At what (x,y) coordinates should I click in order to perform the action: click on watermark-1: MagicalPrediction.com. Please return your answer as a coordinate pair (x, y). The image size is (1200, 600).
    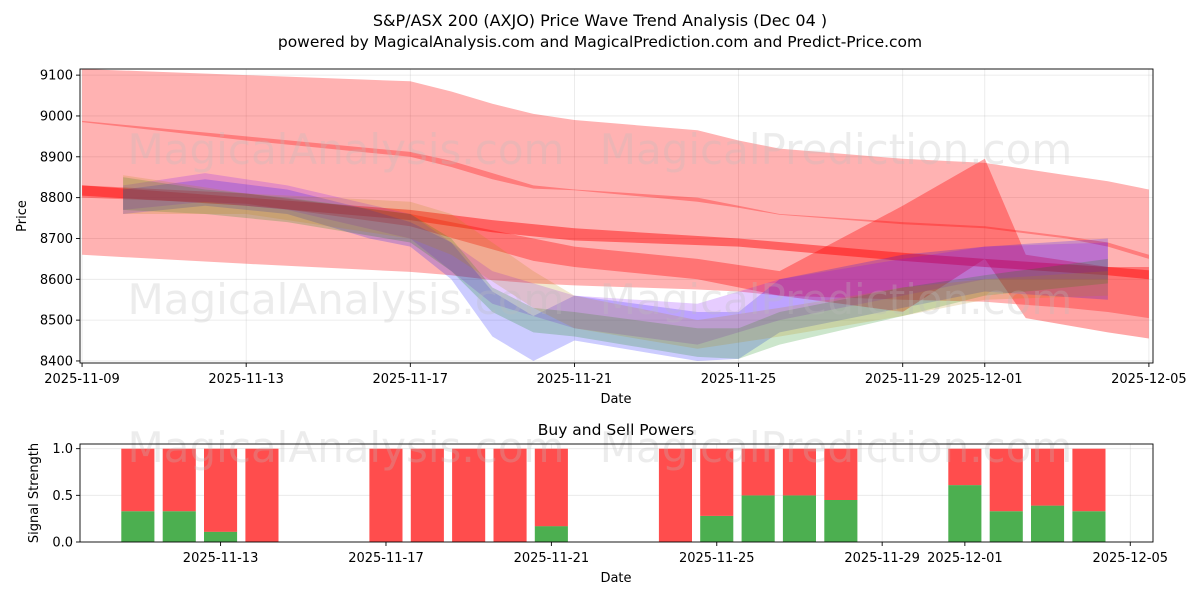
    Looking at the image, I should click on (836, 149).